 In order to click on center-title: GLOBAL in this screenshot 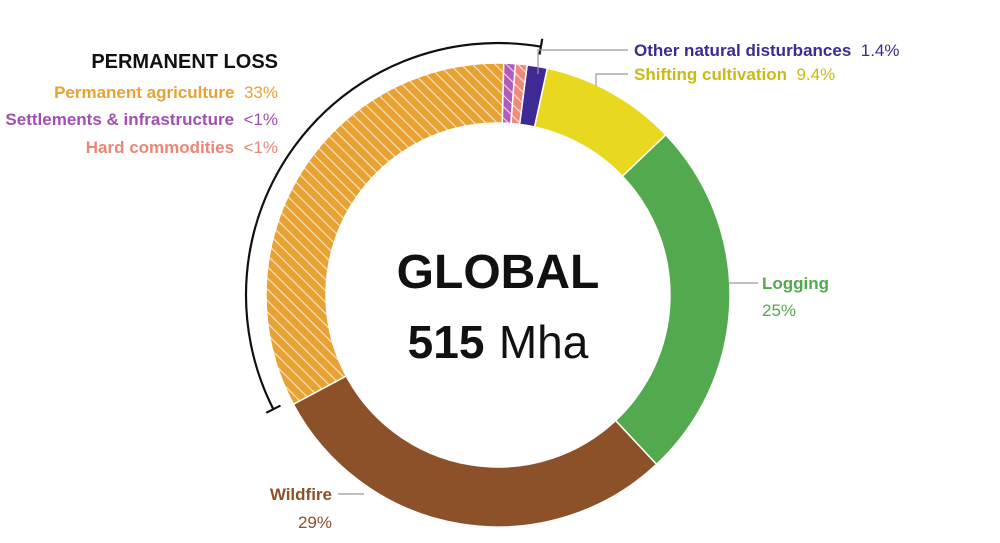, I will do `click(498, 272)`.